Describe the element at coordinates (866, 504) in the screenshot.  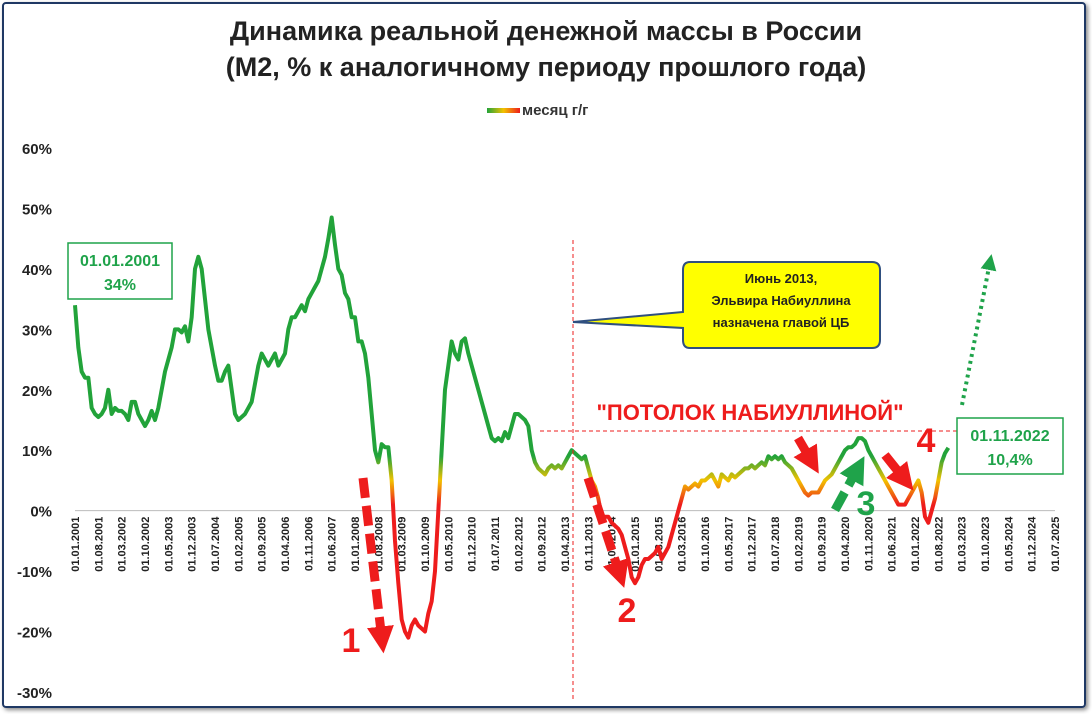
I see `marker-label: 3` at that location.